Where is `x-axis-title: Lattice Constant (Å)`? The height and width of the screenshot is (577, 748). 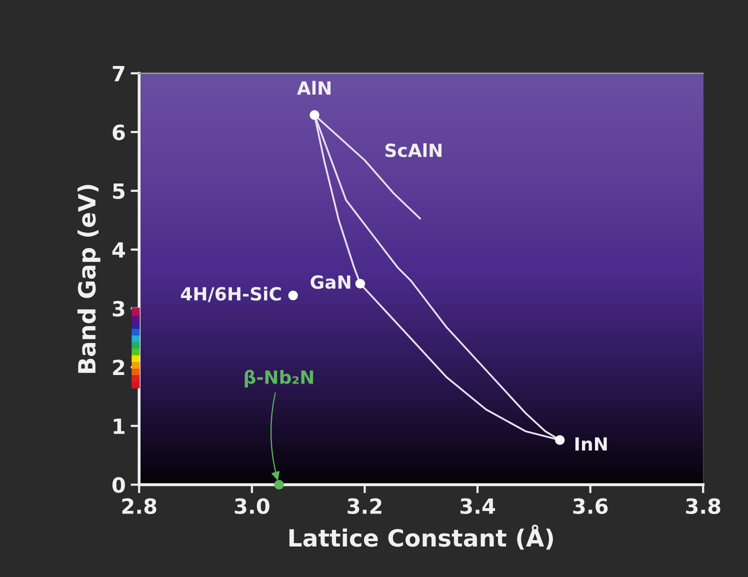
x-axis-title: Lattice Constant (Å) is located at coordinates (421, 537).